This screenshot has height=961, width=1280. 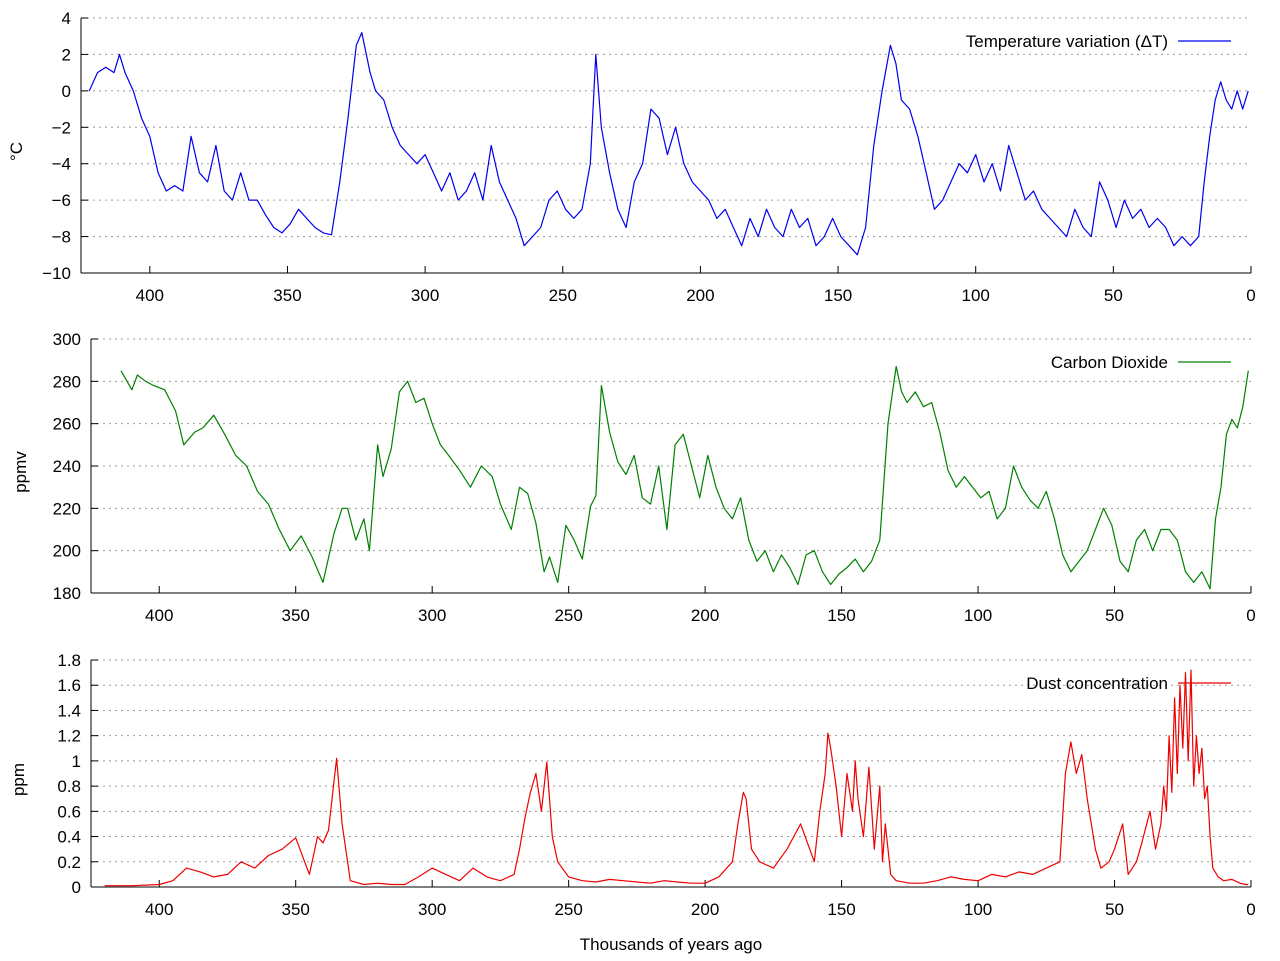 What do you see at coordinates (1109, 362) in the screenshot?
I see `legend-label: Carbon Dioxide` at bounding box center [1109, 362].